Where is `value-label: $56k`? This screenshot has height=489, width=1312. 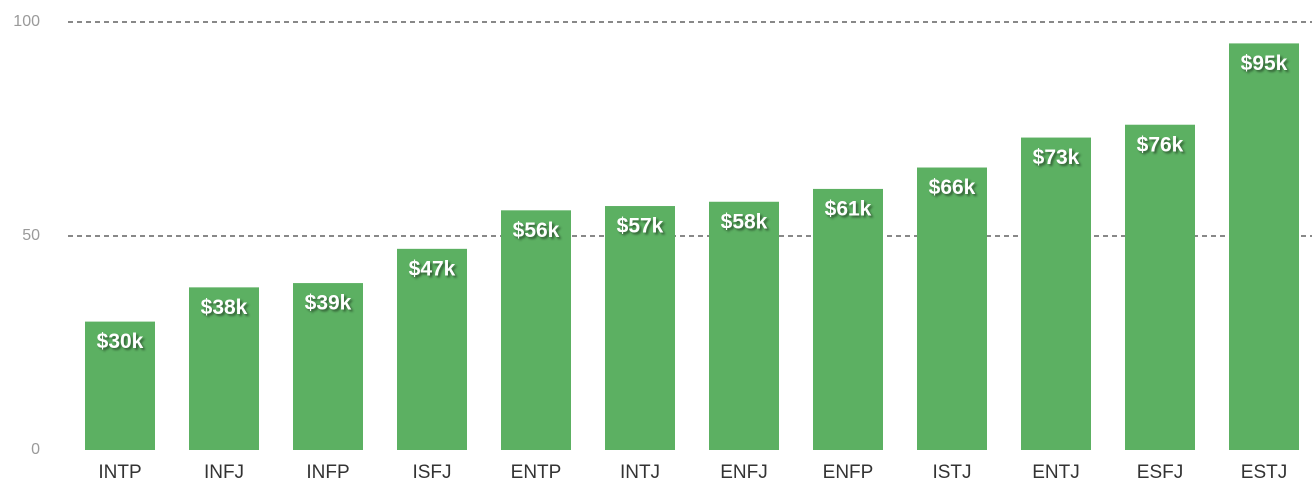 value-label: $56k is located at coordinates (536, 230).